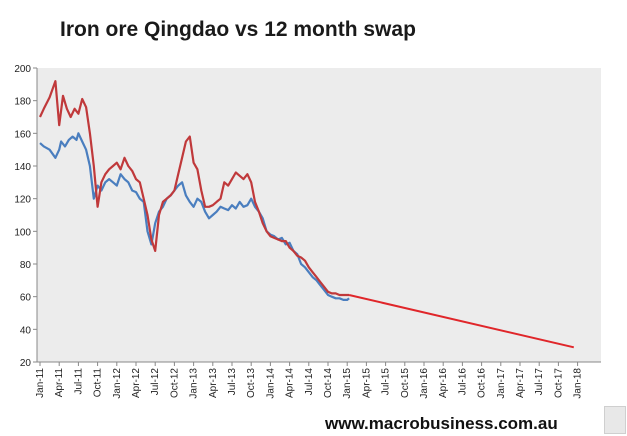  What do you see at coordinates (405, 383) in the screenshot?
I see `x-tick-label: Oct-15` at bounding box center [405, 383].